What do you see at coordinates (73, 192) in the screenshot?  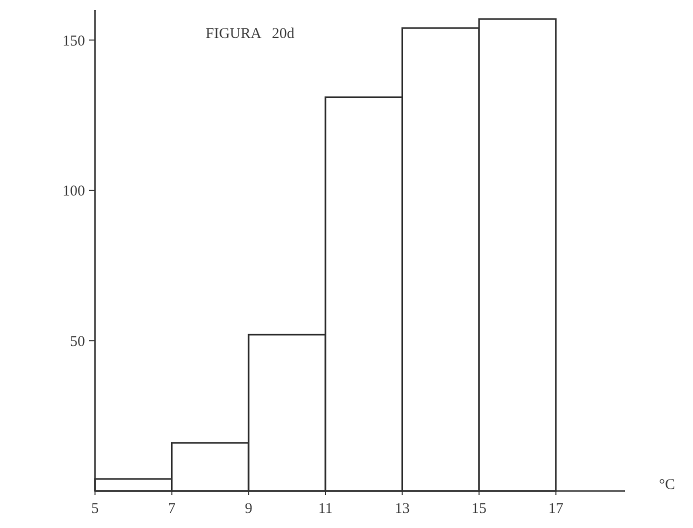 I see `y-tick-label: 100` at bounding box center [73, 192].